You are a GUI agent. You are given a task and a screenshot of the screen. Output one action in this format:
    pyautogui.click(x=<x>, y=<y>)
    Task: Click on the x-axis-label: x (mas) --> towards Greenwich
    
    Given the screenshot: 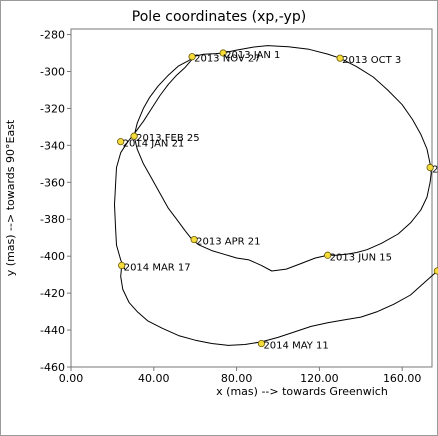 What is the action you would take?
    pyautogui.click(x=302, y=391)
    